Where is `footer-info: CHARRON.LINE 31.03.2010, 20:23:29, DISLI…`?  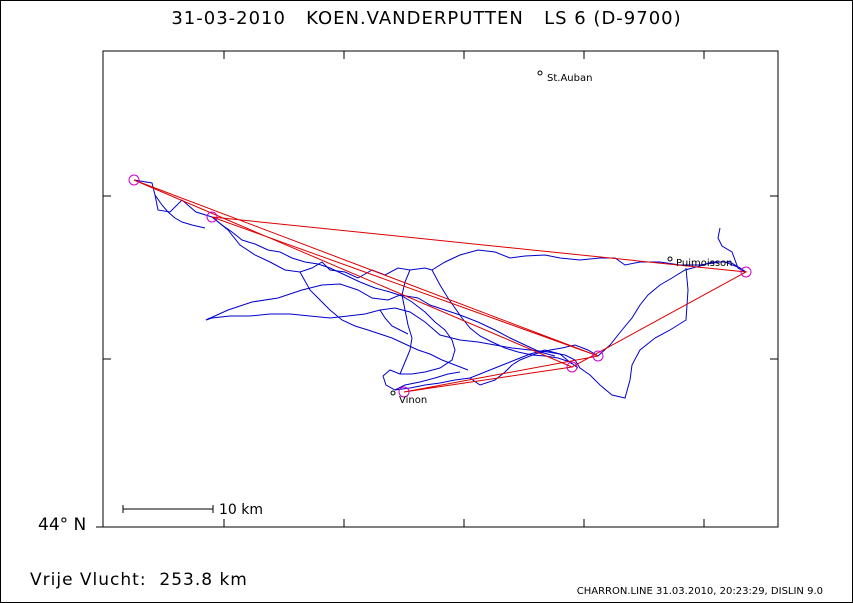 footer-info: CHARRON.LINE 31.03.2010, 20:23:29, DISLI… is located at coordinates (699, 591).